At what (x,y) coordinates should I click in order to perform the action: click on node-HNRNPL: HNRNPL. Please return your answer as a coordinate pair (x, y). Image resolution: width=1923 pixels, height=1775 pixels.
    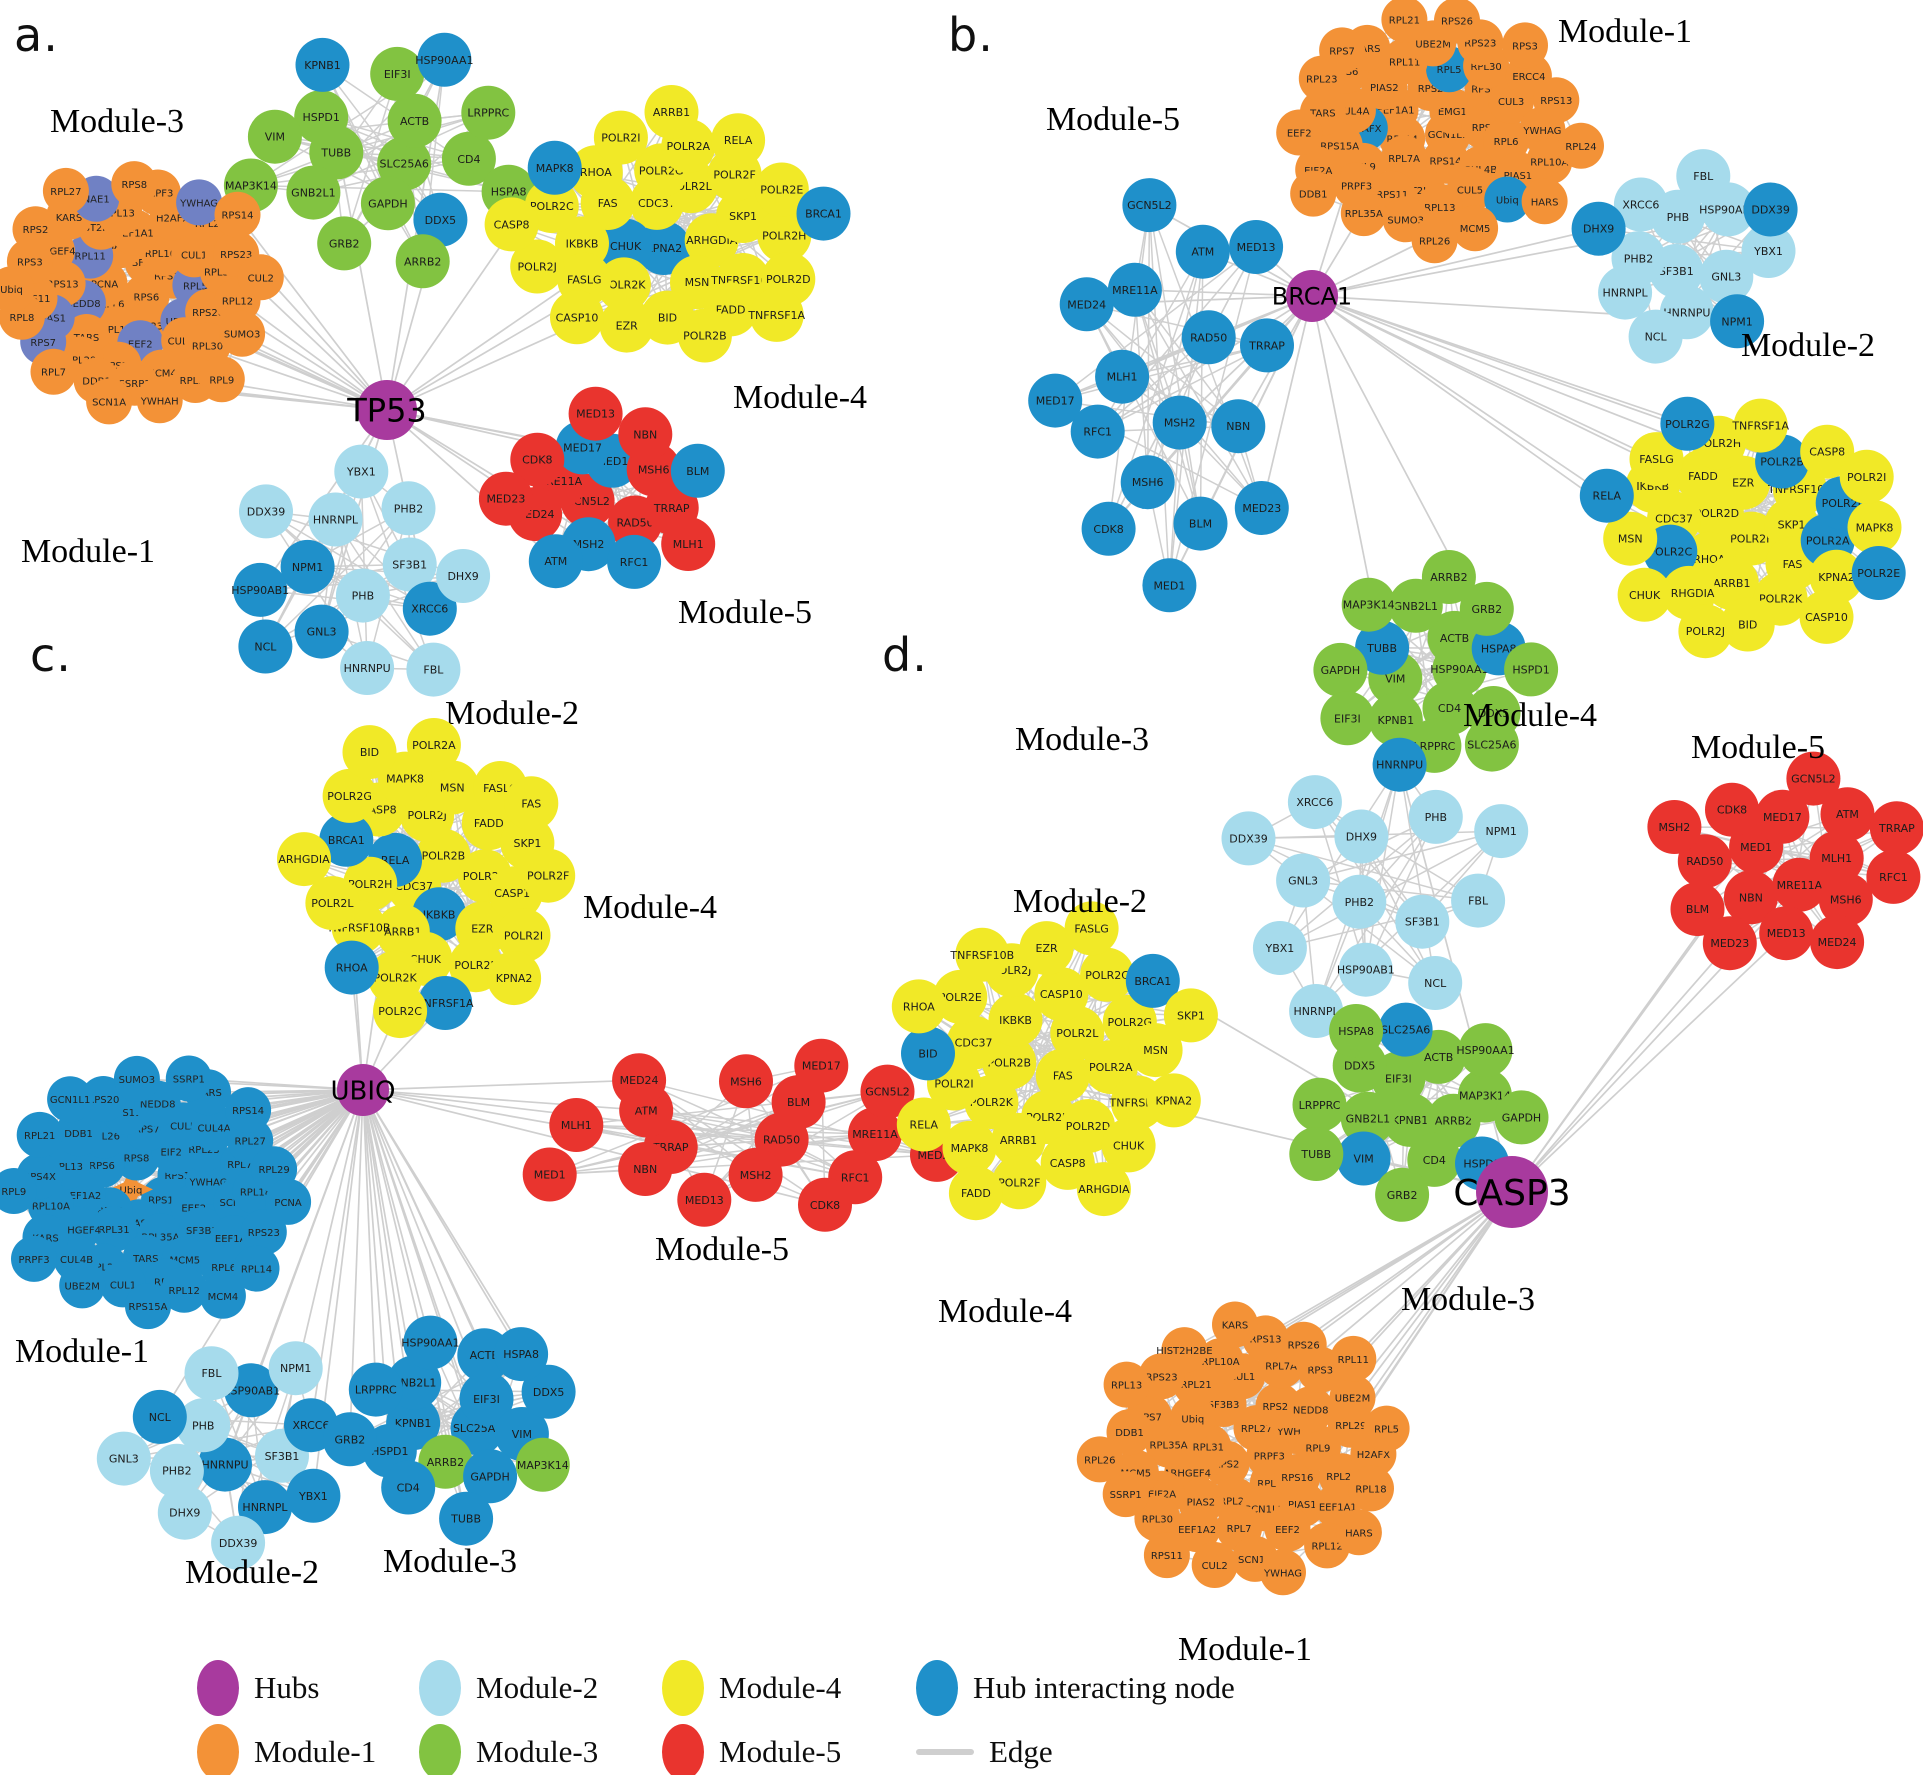
    Looking at the image, I should click on (335, 519).